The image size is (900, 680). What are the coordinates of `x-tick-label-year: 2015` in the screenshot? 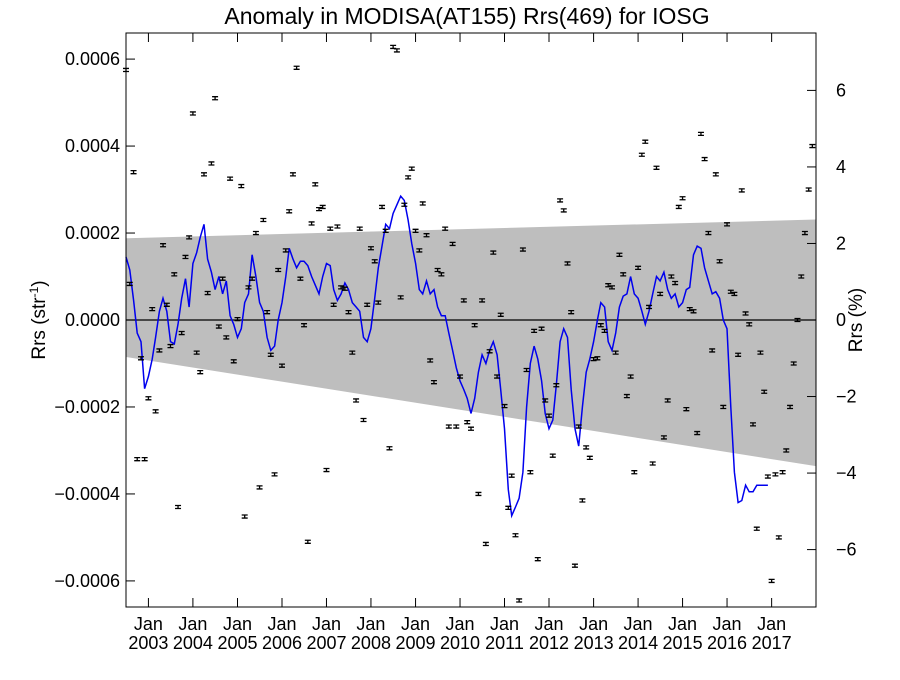 It's located at (683, 643).